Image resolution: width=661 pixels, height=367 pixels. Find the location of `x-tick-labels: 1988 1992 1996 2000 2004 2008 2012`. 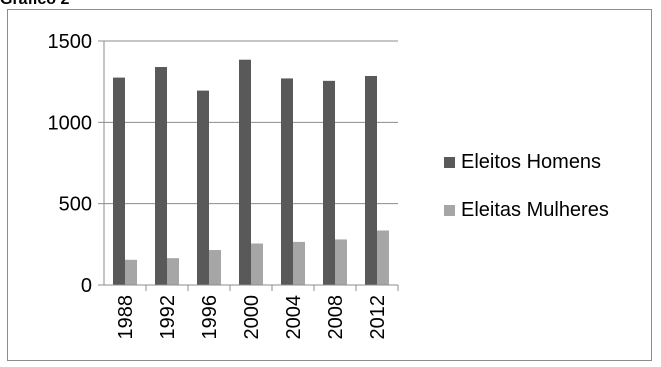

x-tick-labels: 1988 1992 1996 2000 2004 2008 2012 is located at coordinates (252, 317).